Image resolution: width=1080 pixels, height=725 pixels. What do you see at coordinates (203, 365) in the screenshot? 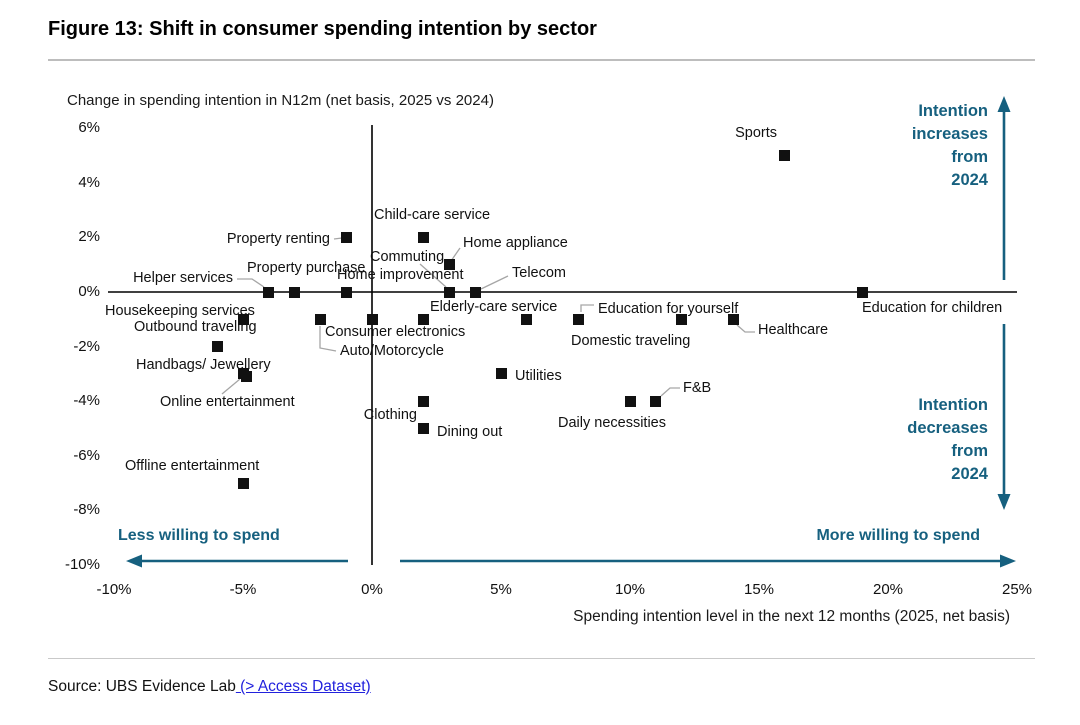
I see `point-label: Handbags/ Jewellery` at bounding box center [203, 365].